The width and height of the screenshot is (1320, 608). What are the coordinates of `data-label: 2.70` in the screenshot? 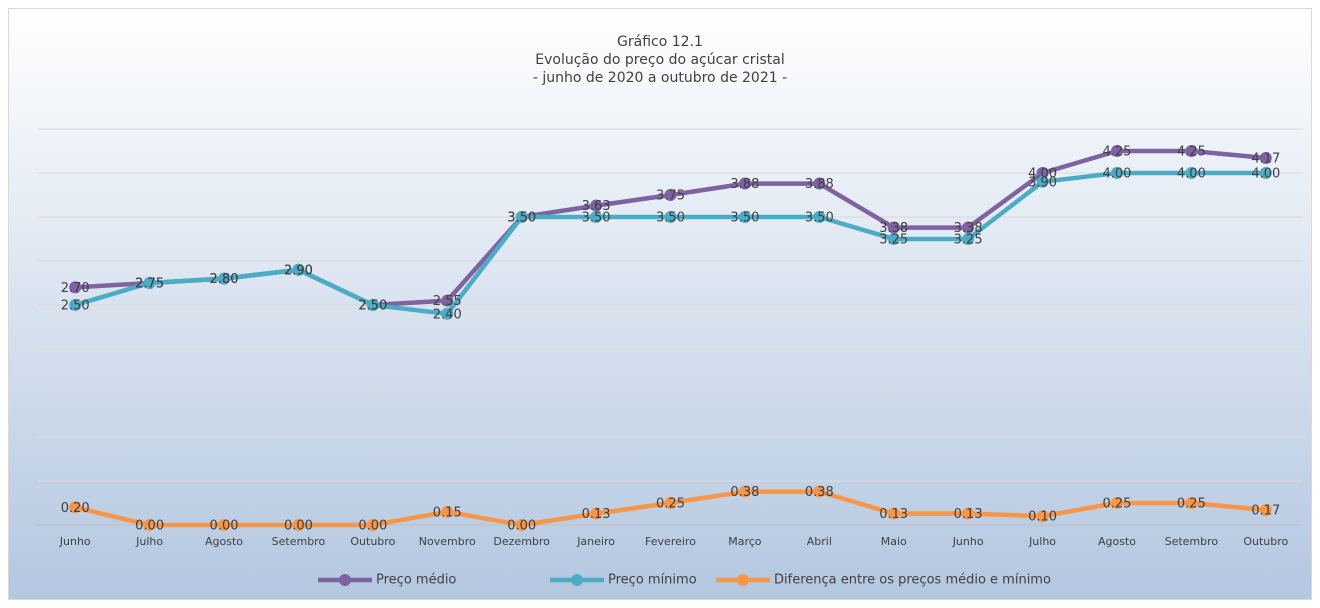 It's located at (75, 288).